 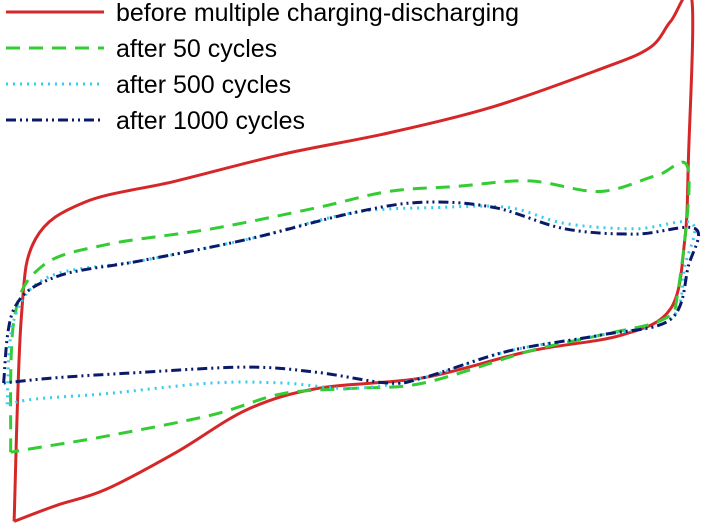 What do you see at coordinates (317, 13) in the screenshot?
I see `legend-label-1: before multiple charging-discharging` at bounding box center [317, 13].